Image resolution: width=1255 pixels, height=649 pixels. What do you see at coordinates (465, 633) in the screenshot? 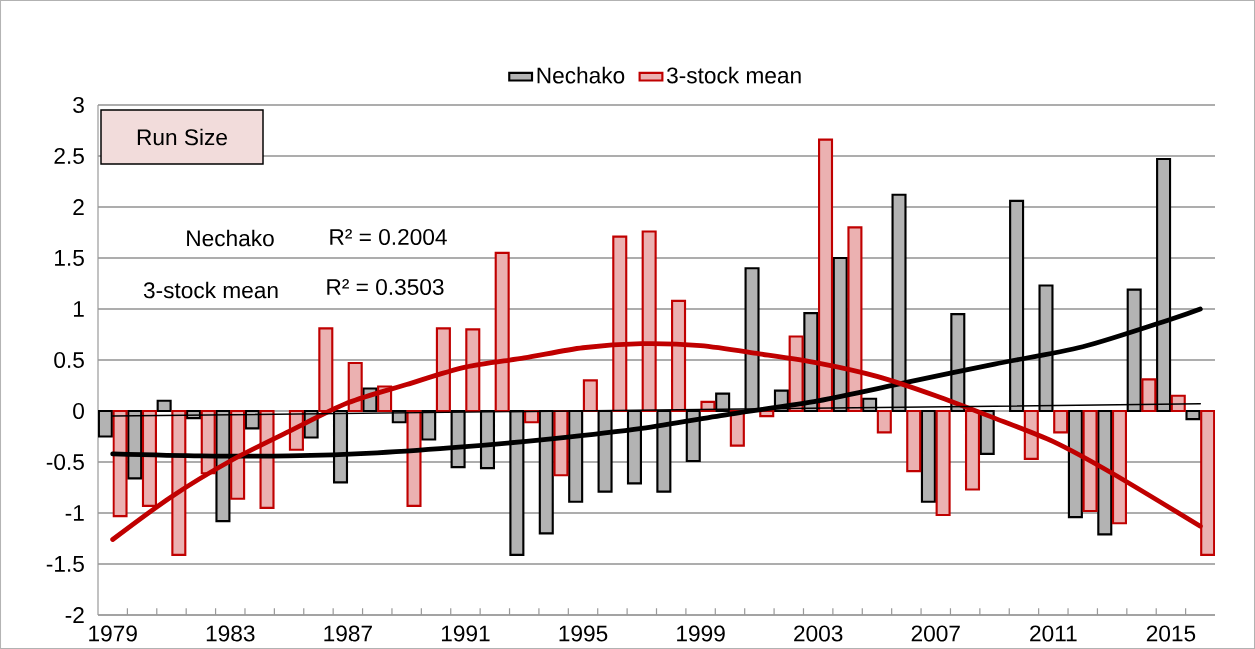
I see `x-tick-label: 1991` at bounding box center [465, 633].